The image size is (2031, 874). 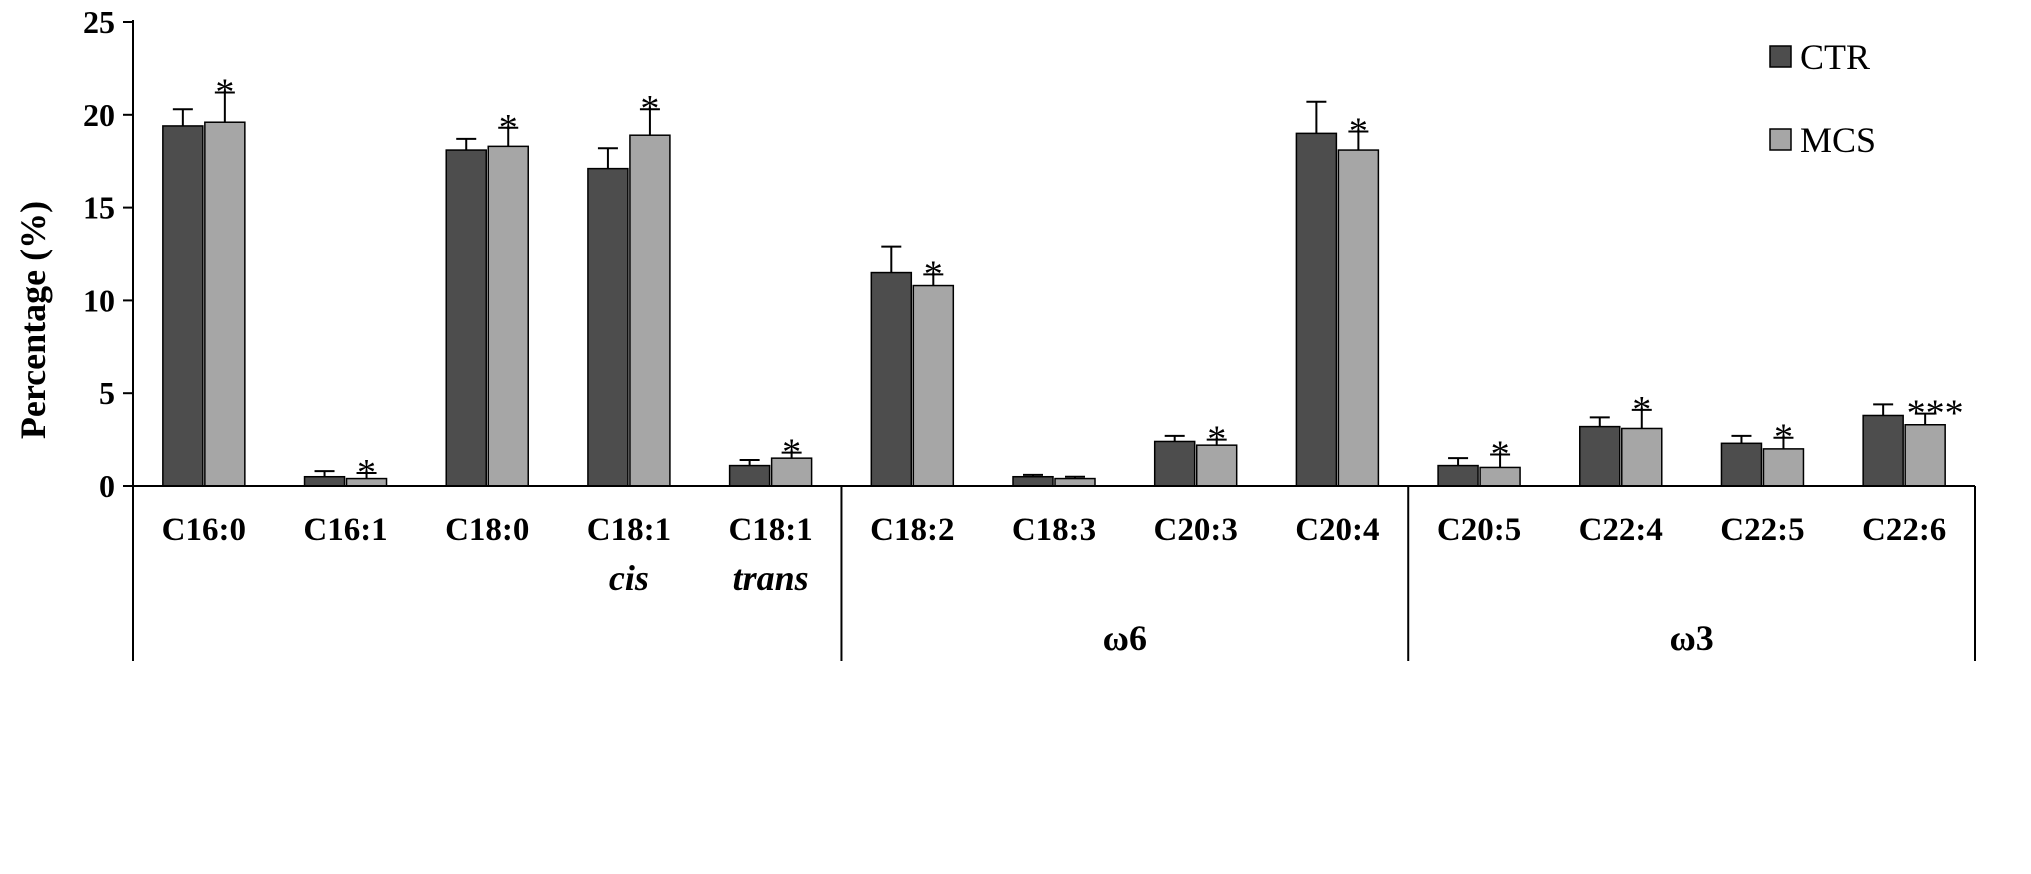 I want to click on x-category-label: C20:4, so click(x=1337, y=530).